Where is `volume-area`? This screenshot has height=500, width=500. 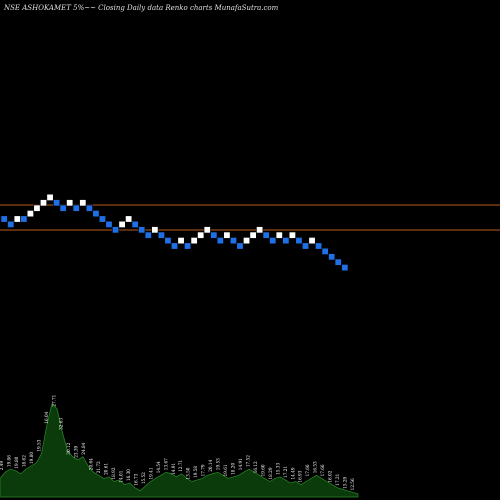
volume-area is located at coordinates (179, 450).